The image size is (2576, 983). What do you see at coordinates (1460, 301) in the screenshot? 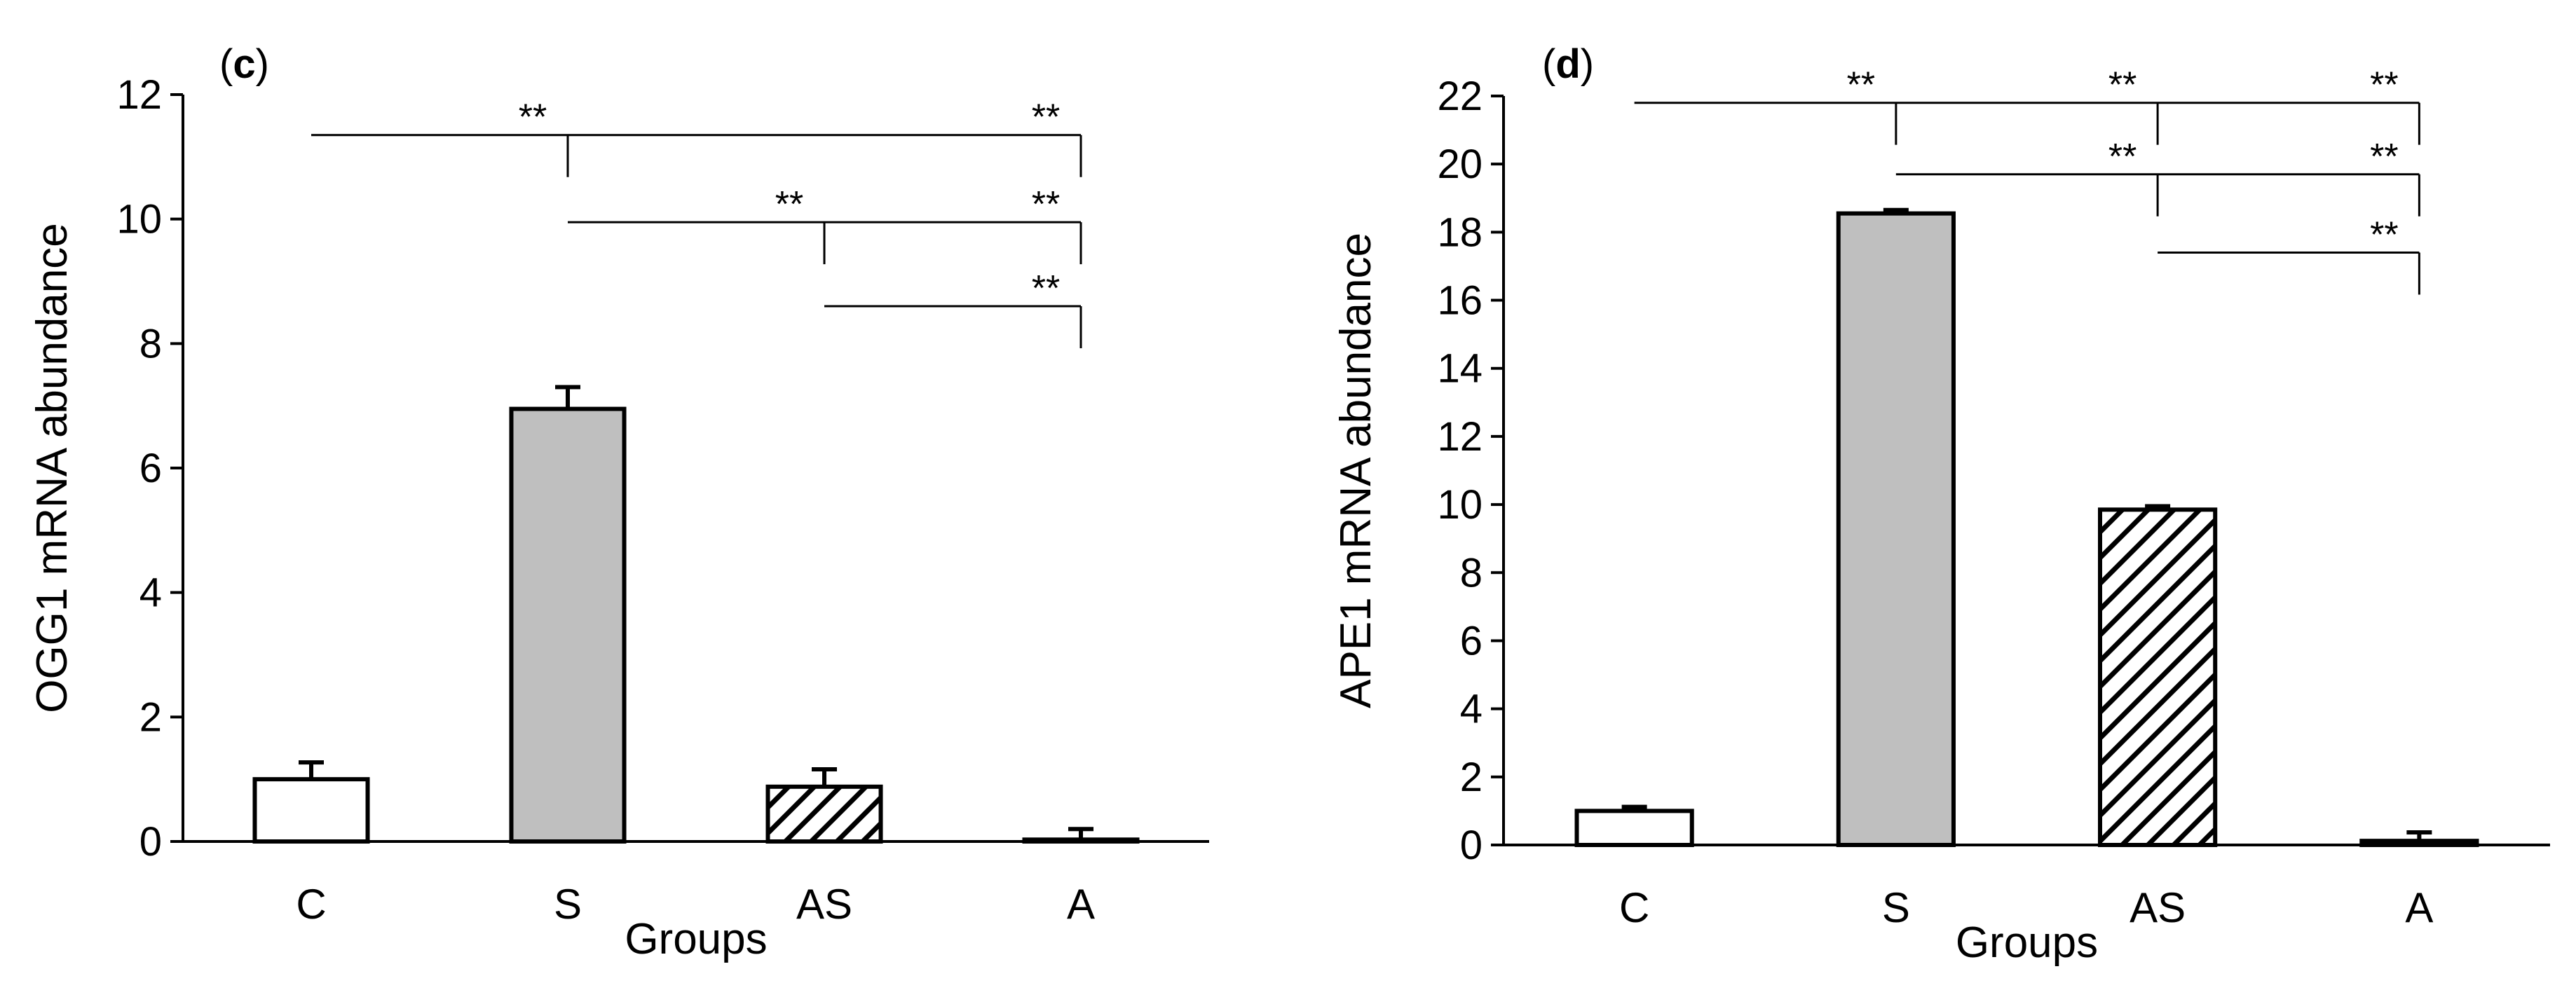
I see `y-tick-label: 16` at bounding box center [1460, 301].